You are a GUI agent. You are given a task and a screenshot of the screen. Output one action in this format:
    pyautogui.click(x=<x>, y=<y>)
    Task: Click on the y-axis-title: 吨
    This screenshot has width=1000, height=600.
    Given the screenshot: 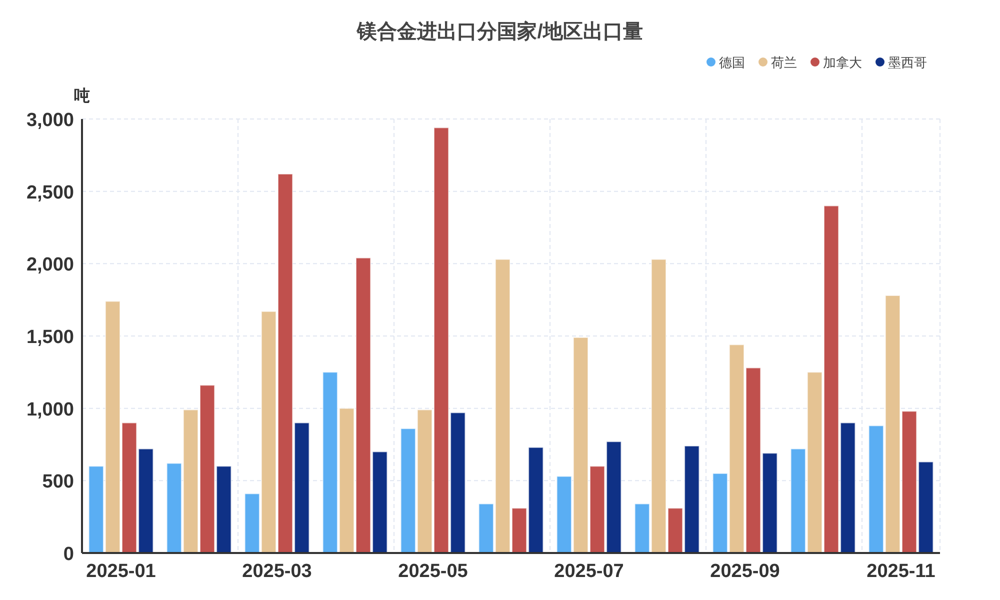 What is the action you would take?
    pyautogui.click(x=82, y=96)
    